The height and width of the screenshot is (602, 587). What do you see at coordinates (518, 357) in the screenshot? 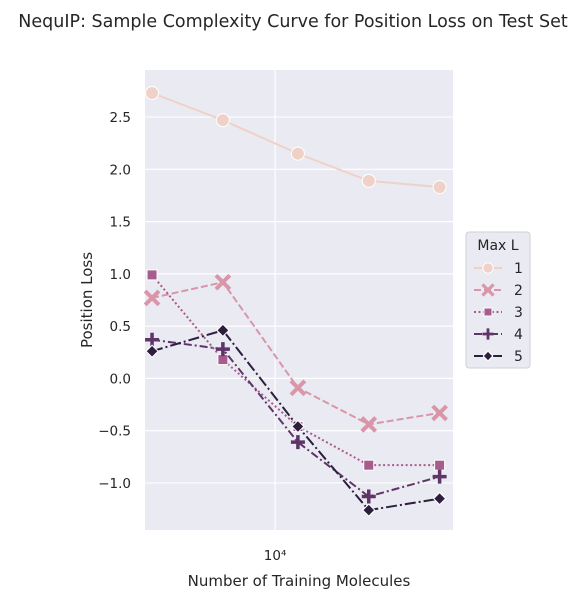
I see `legend-label: 5` at bounding box center [518, 357].